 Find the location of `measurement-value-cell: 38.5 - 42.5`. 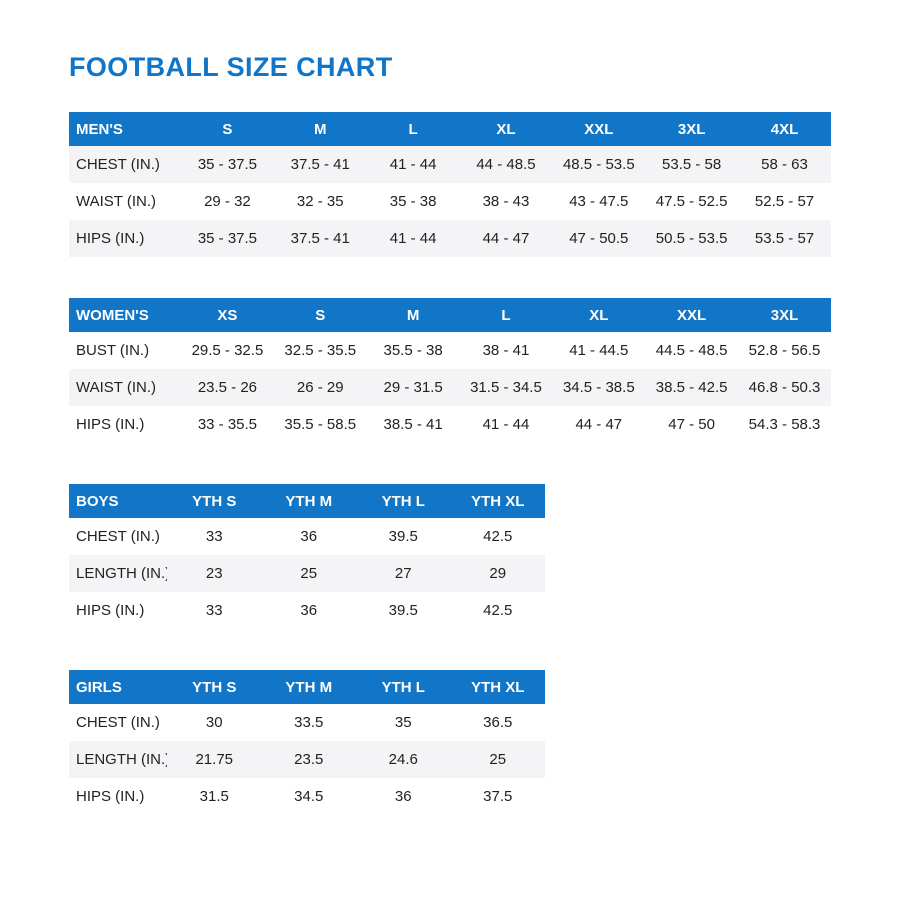

measurement-value-cell: 38.5 - 42.5 is located at coordinates (691, 387).